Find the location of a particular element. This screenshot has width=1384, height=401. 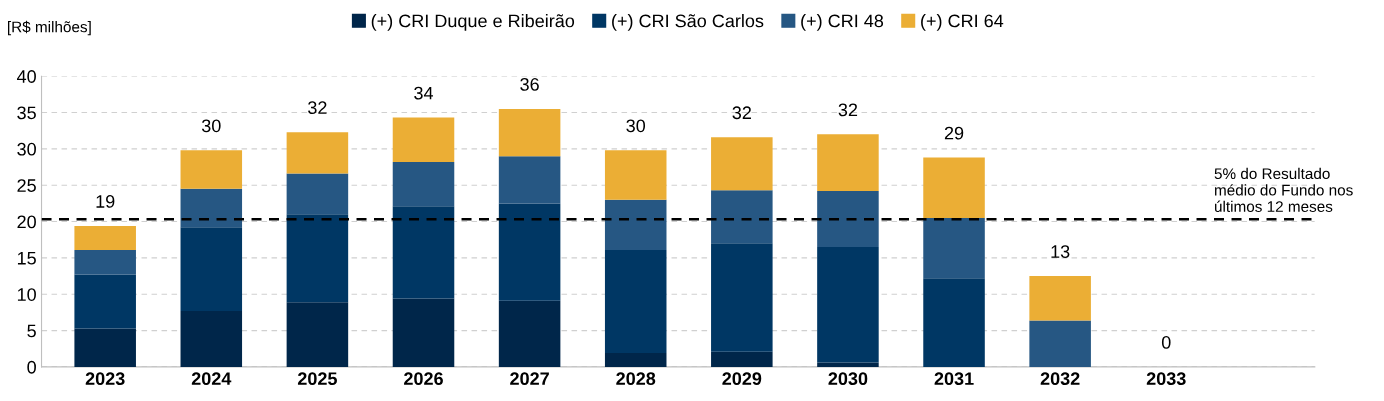

legend-label: (+) CRI 48 is located at coordinates (842, 22).